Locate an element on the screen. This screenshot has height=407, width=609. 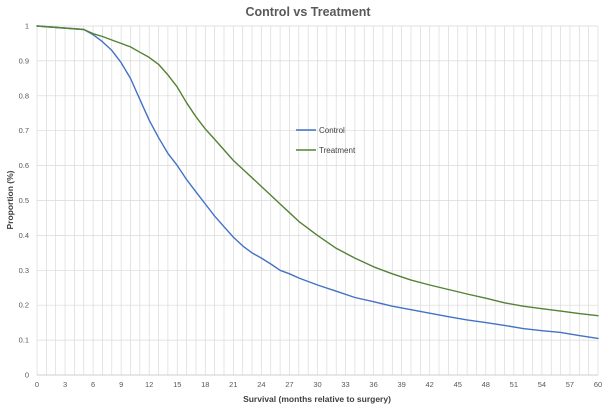
x-tick-label: 48 is located at coordinates (486, 384).